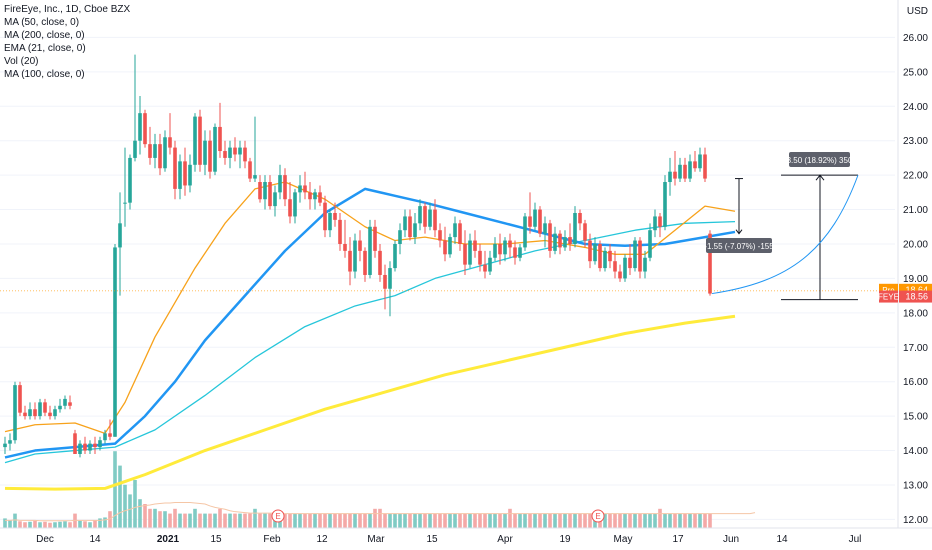 This screenshot has width=932, height=550. What do you see at coordinates (739, 245) in the screenshot?
I see `measure-down-label: -1.55 (-7.07%) -155` at bounding box center [739, 245].